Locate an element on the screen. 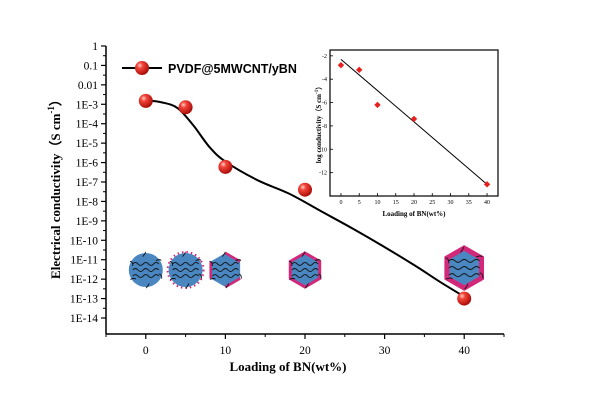 The height and width of the screenshot is (400, 592). y-axis-title-close: ） is located at coordinates (55, 99).